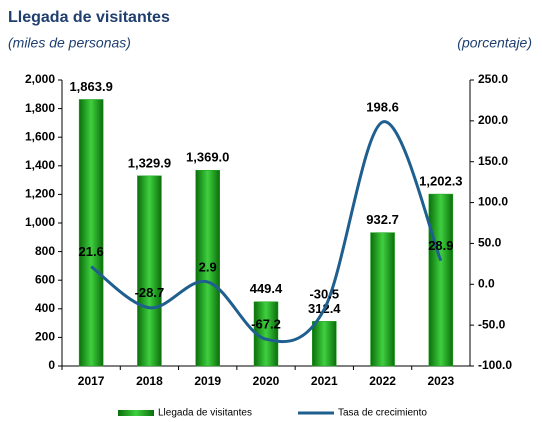 This screenshot has height=422, width=542. I want to click on y-axis-label: (miles de personas), so click(69, 43).